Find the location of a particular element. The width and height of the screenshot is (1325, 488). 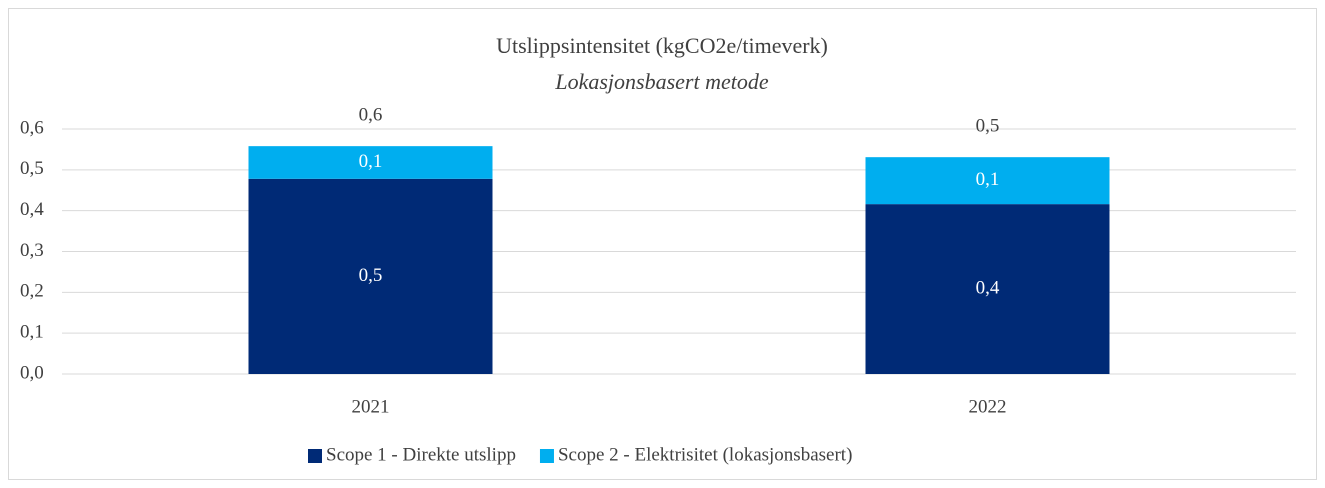

x-tick-label: 2022 is located at coordinates (988, 406).